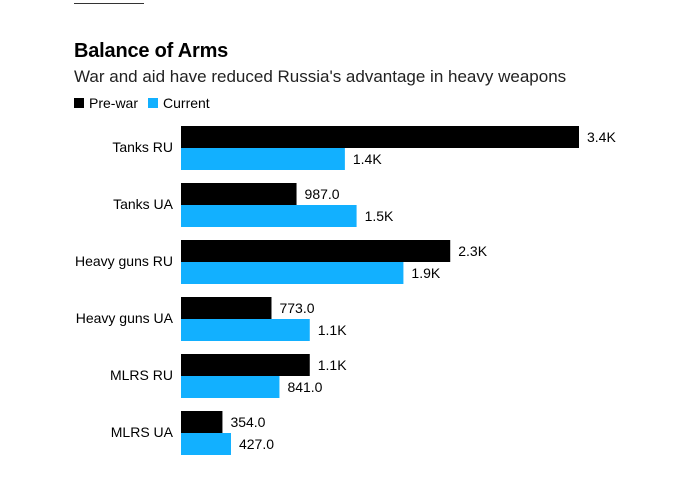 This screenshot has width=700, height=504. Describe the element at coordinates (230, 387) in the screenshot. I see `bar-current-mlrs-ru` at that location.